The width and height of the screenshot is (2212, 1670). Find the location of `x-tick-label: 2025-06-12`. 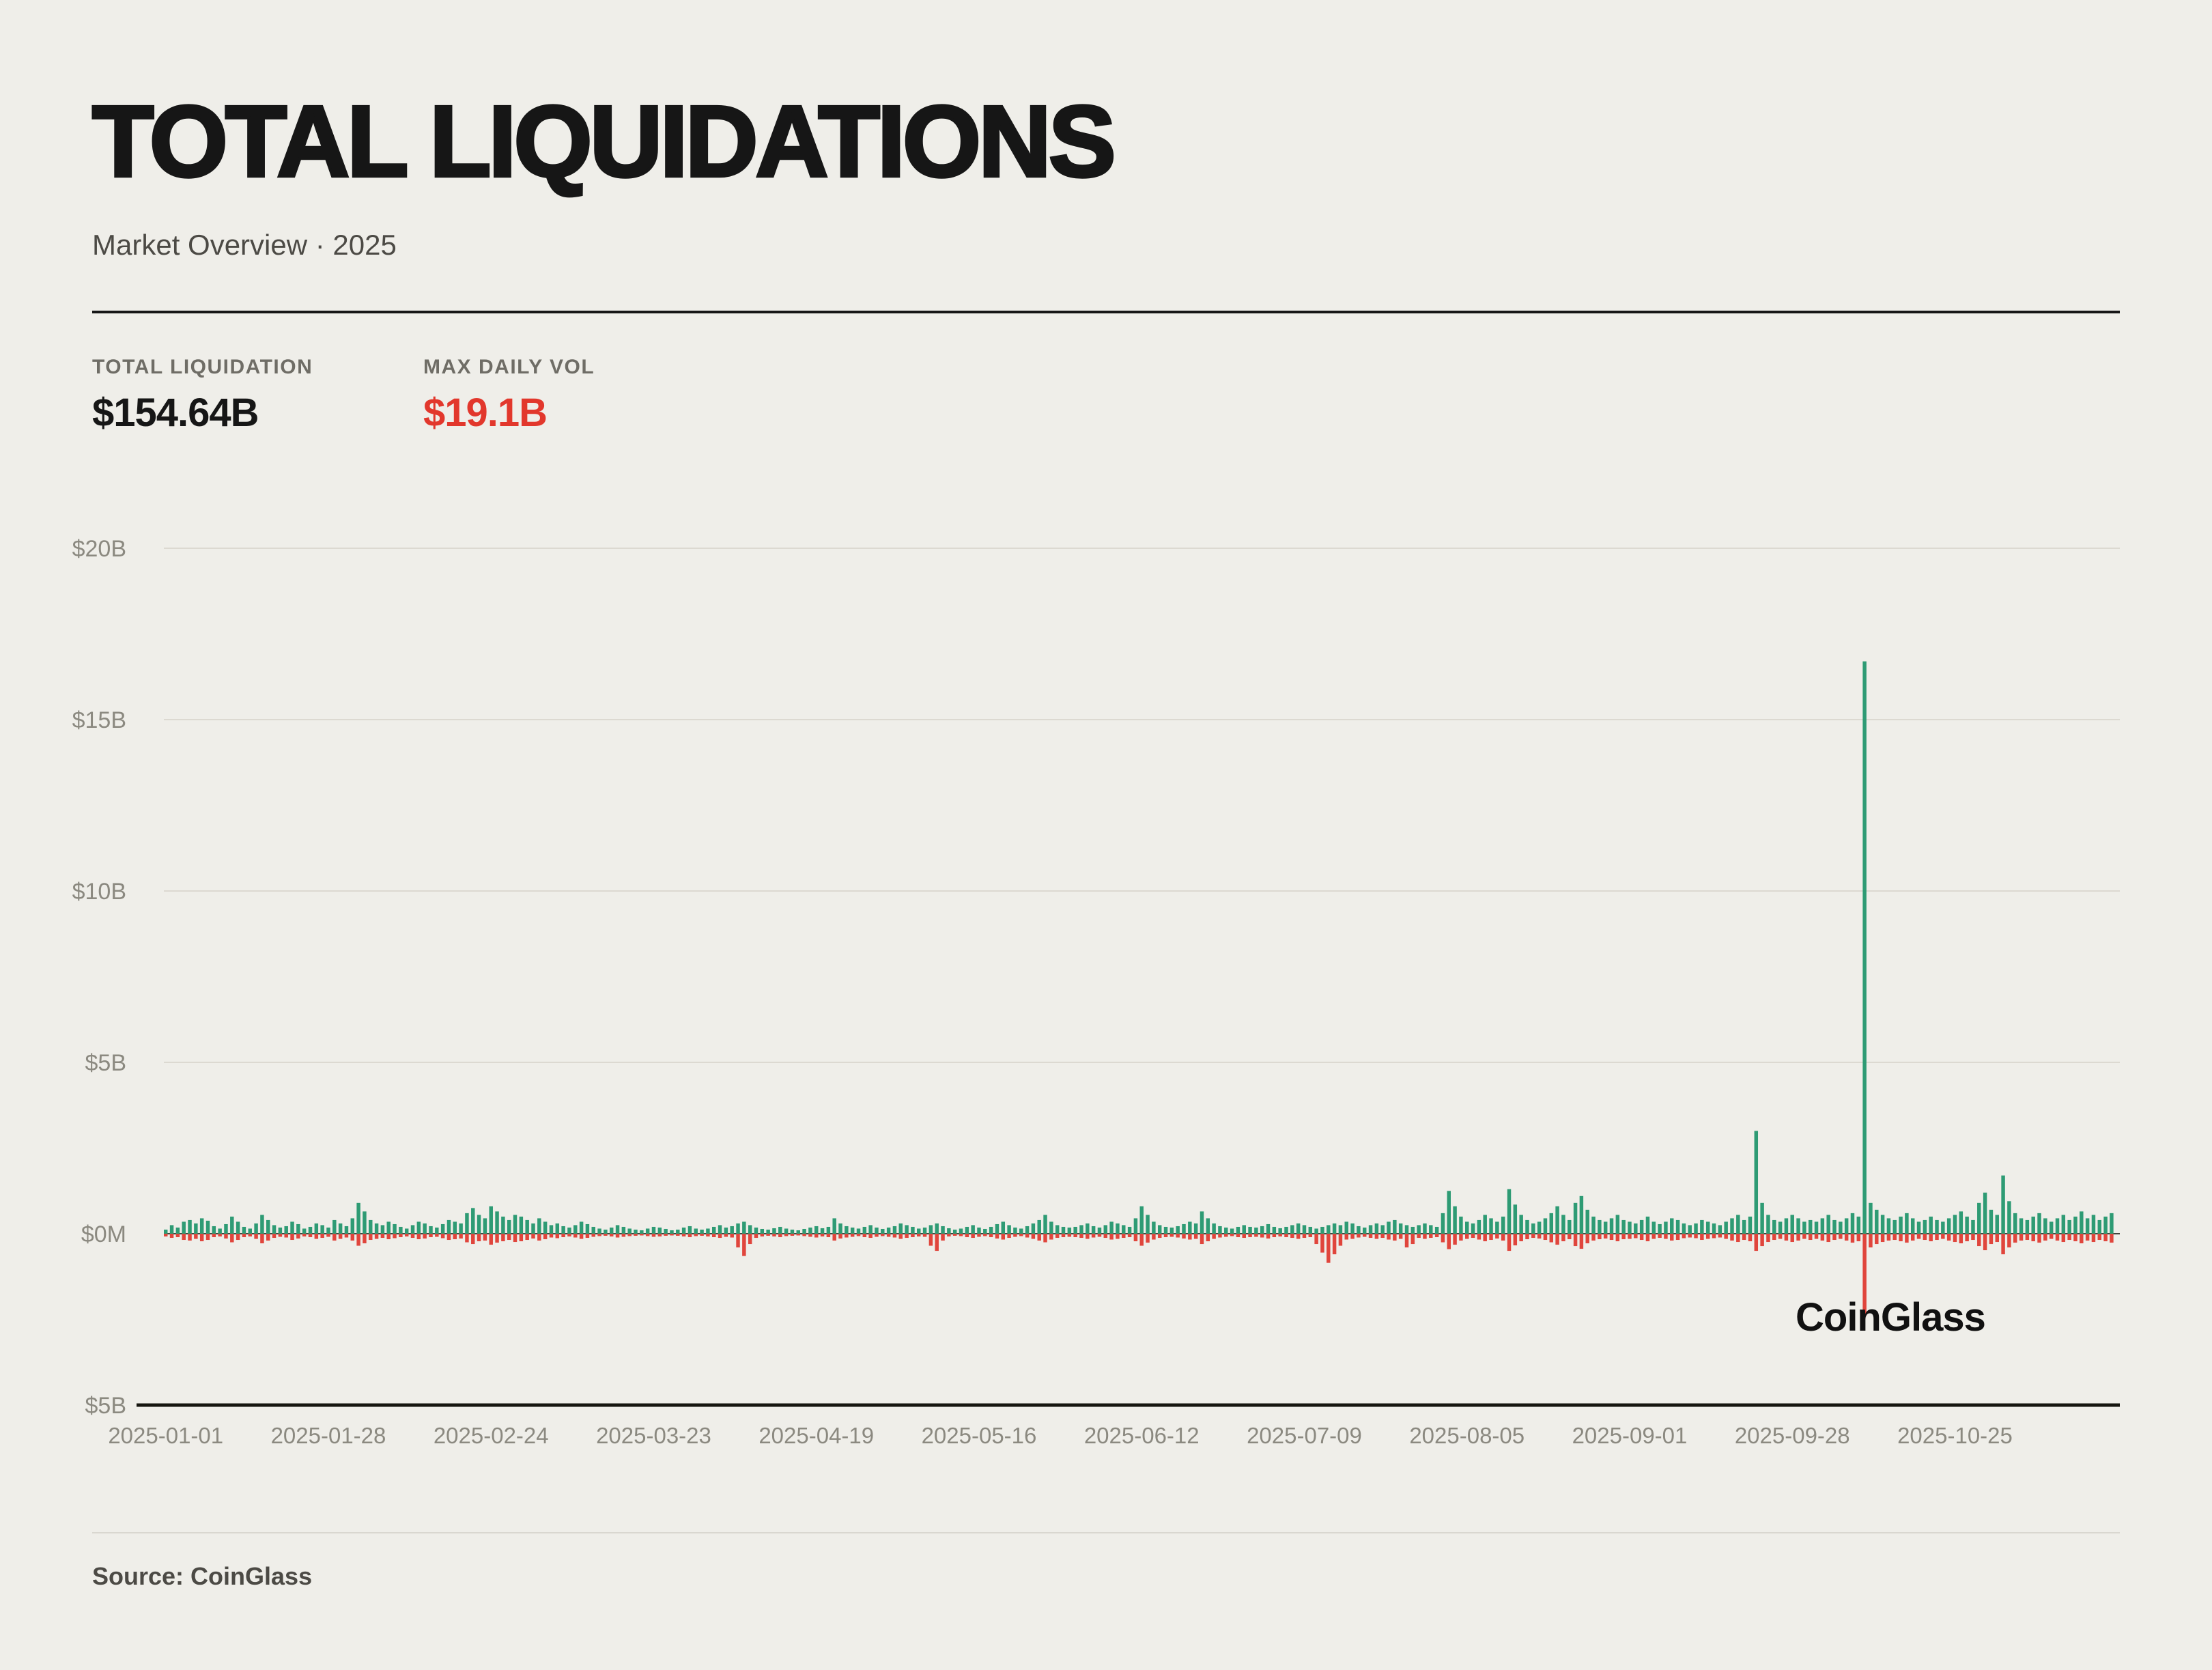

x-tick-label: 2025-06-12 is located at coordinates (1142, 1436).